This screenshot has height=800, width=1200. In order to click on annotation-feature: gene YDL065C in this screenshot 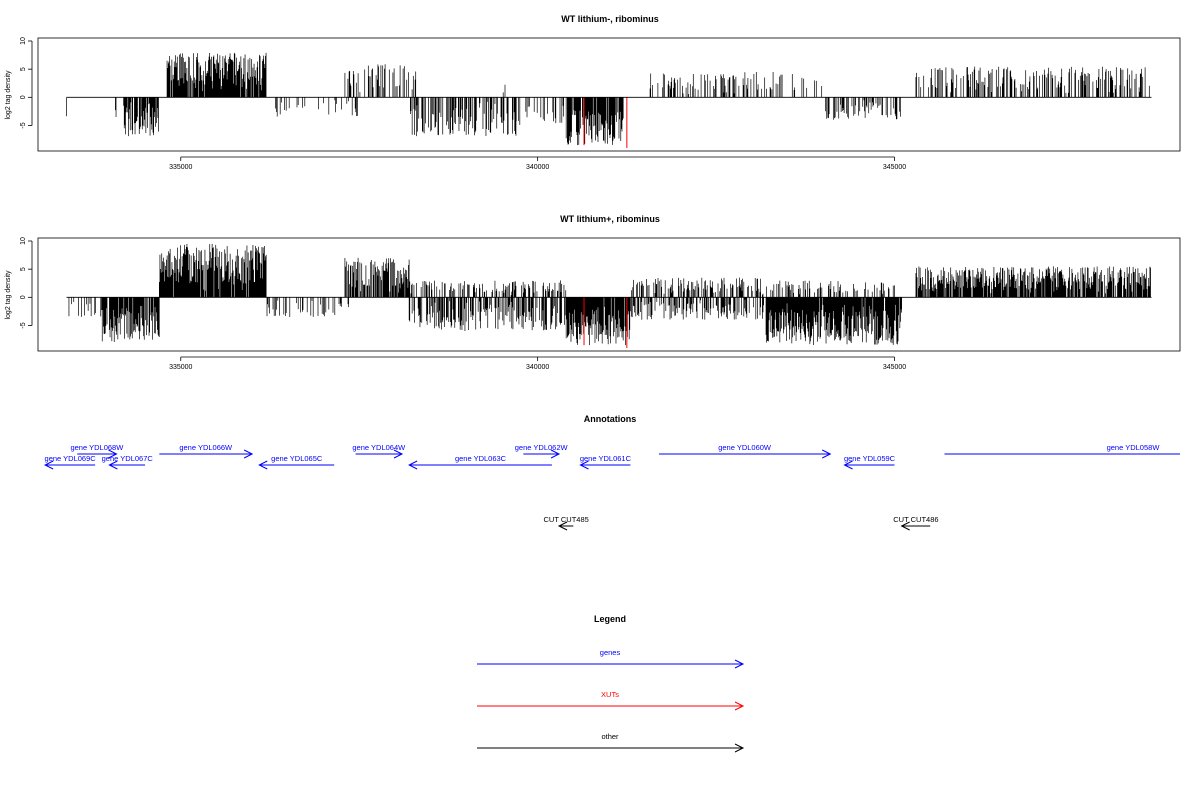, I will do `click(296, 462)`.